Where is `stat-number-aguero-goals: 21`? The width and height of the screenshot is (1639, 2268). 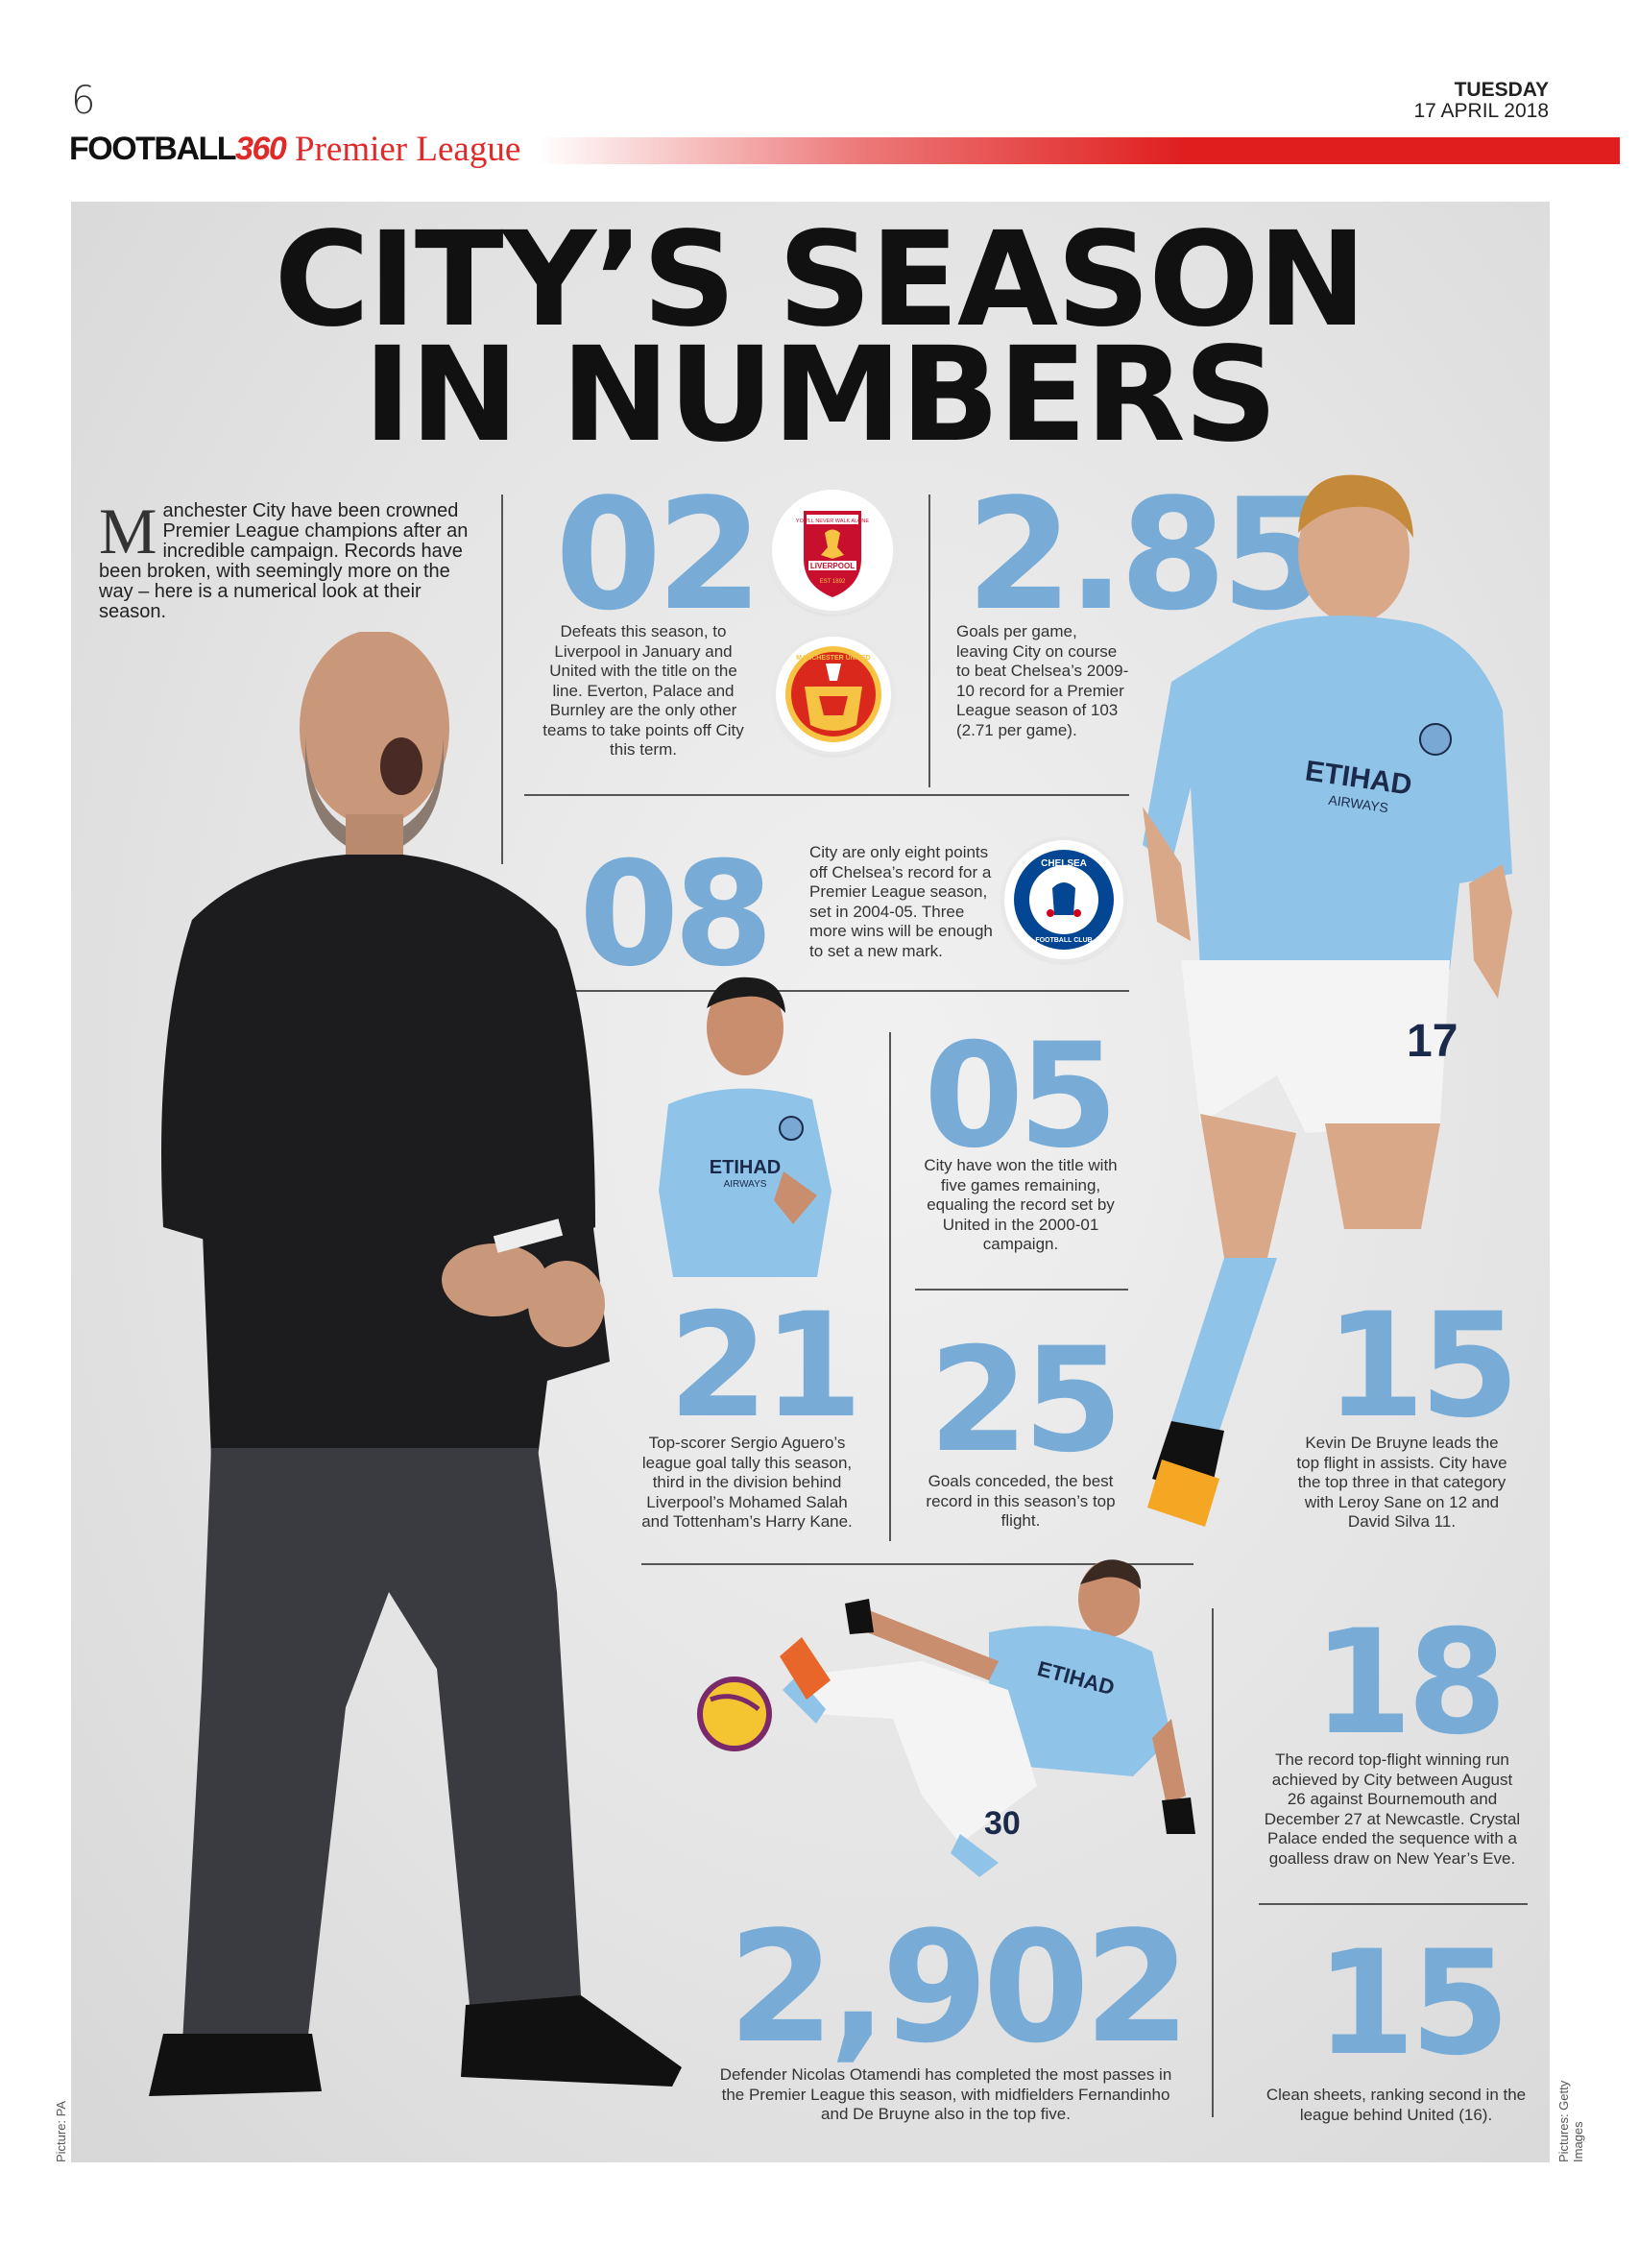 stat-number-aguero-goals: 21 is located at coordinates (765, 1366).